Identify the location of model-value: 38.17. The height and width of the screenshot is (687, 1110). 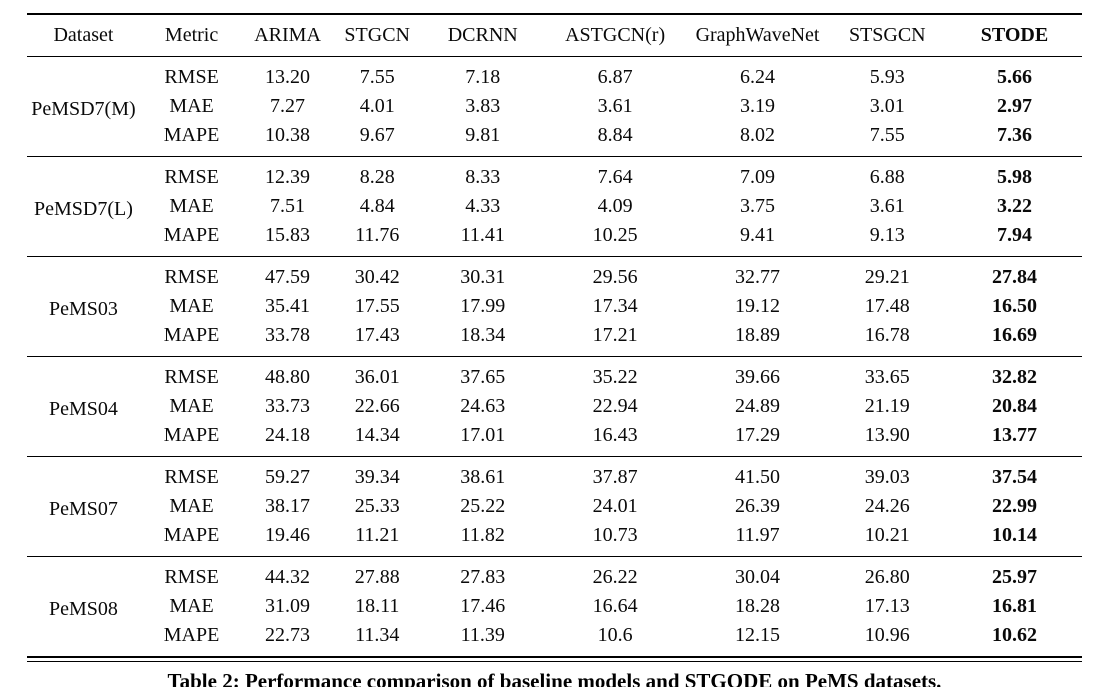
(288, 506).